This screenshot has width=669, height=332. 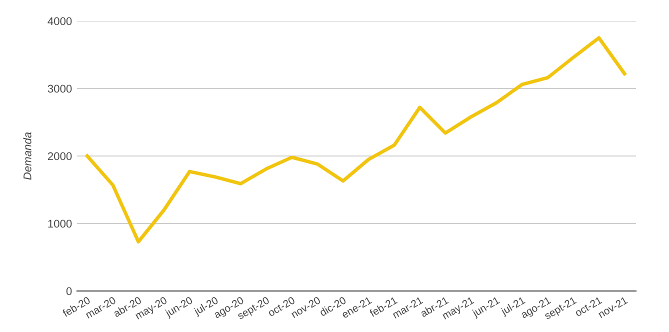 What do you see at coordinates (27, 156) in the screenshot?
I see `y-axis-title: Demanda` at bounding box center [27, 156].